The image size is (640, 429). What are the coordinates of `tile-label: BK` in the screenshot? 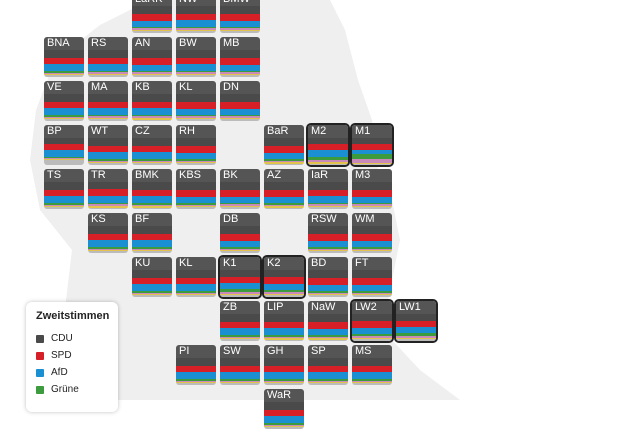 It's located at (240, 175).